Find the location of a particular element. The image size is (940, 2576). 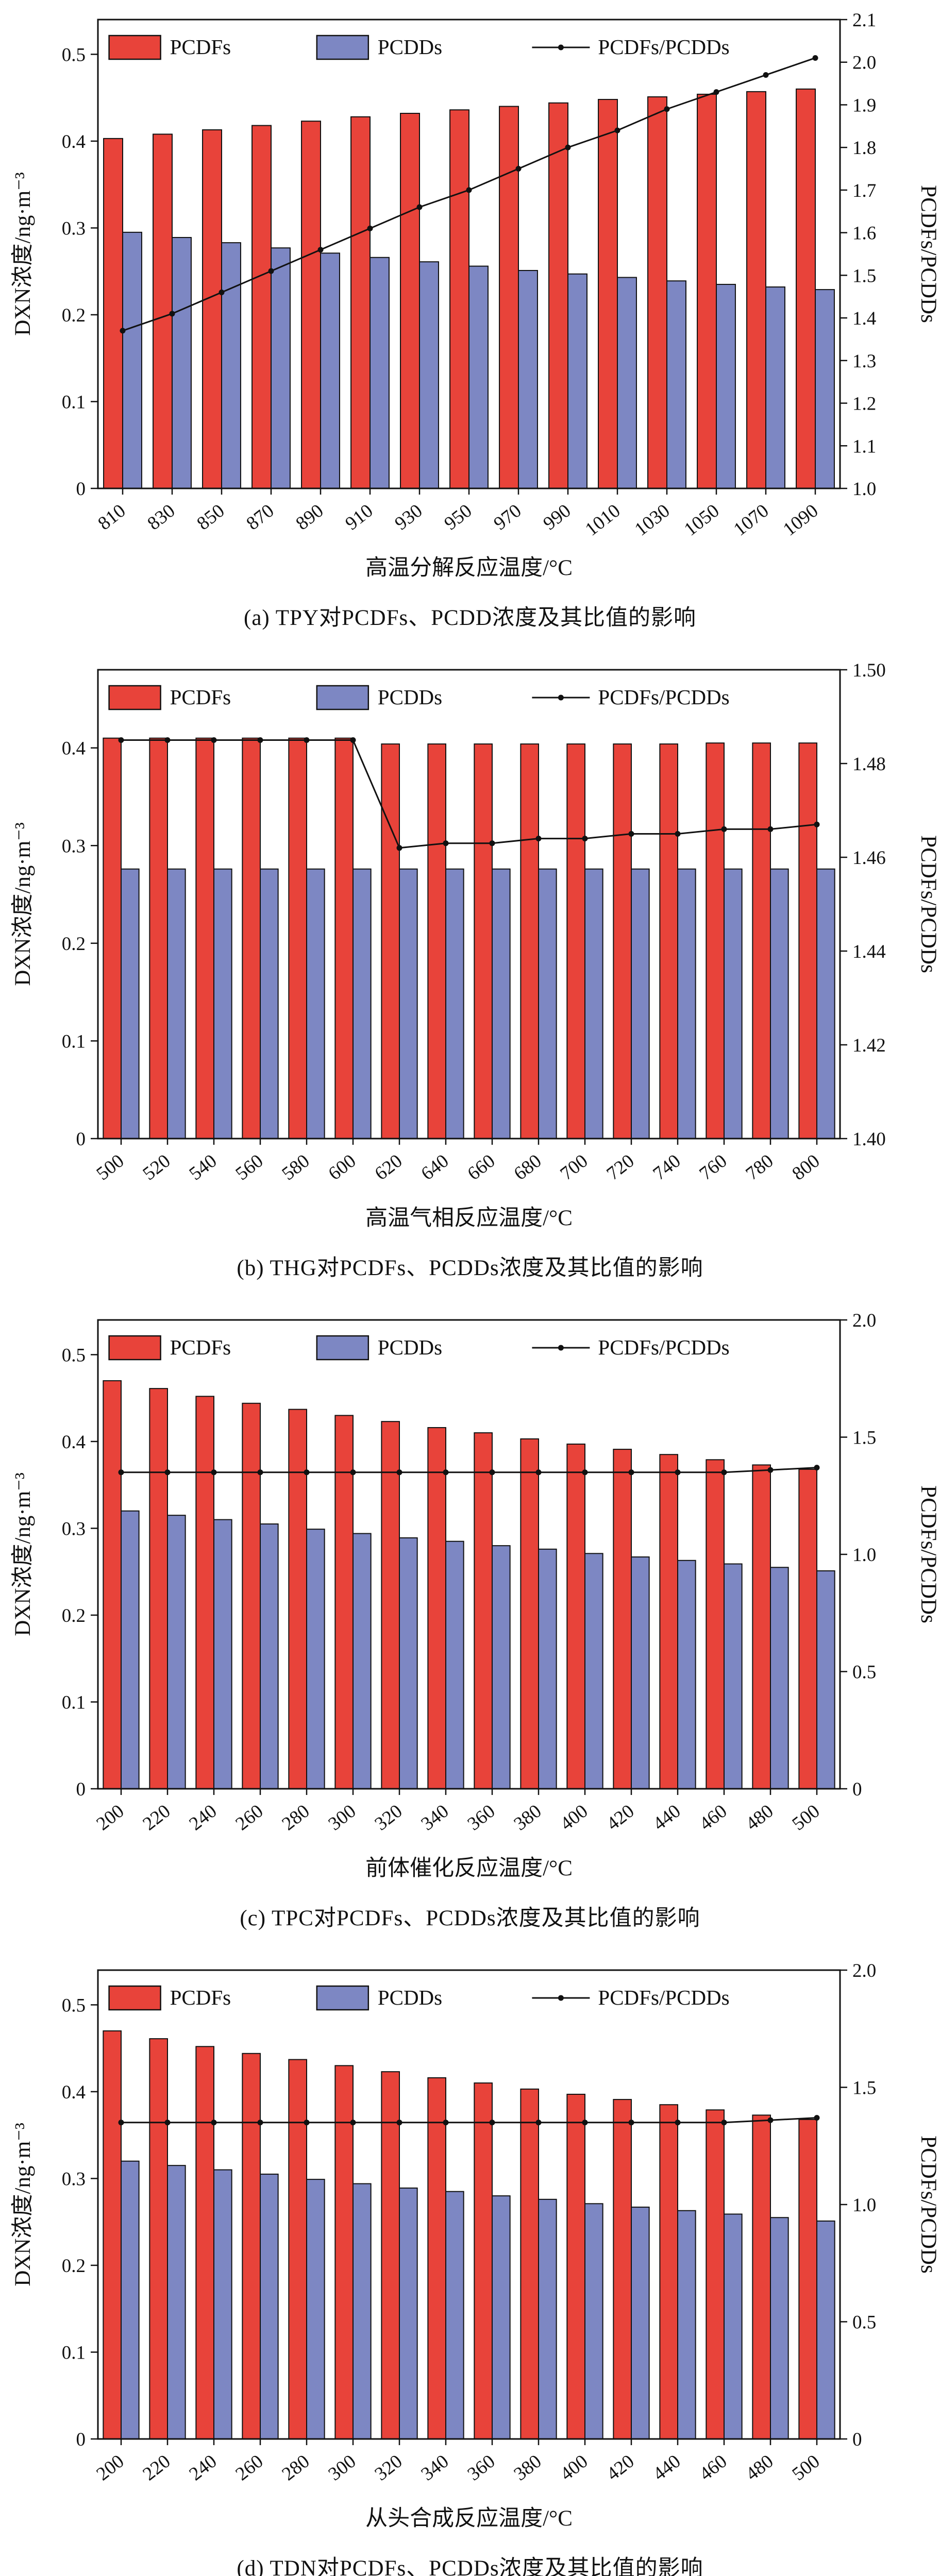

right-tick-label: 2.0 is located at coordinates (864, 1320).